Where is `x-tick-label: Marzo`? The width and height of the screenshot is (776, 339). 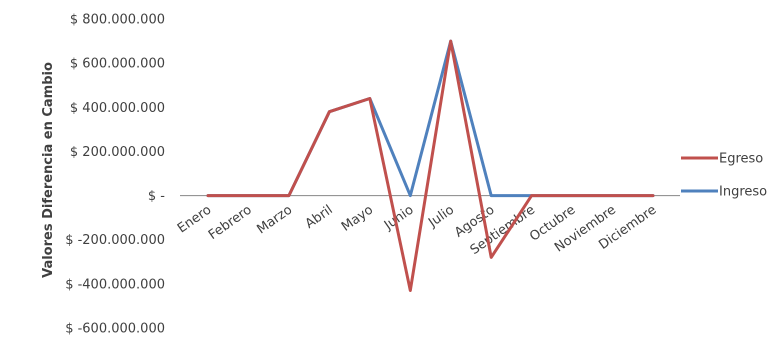
x-tick-label: Marzo is located at coordinates (274, 220).